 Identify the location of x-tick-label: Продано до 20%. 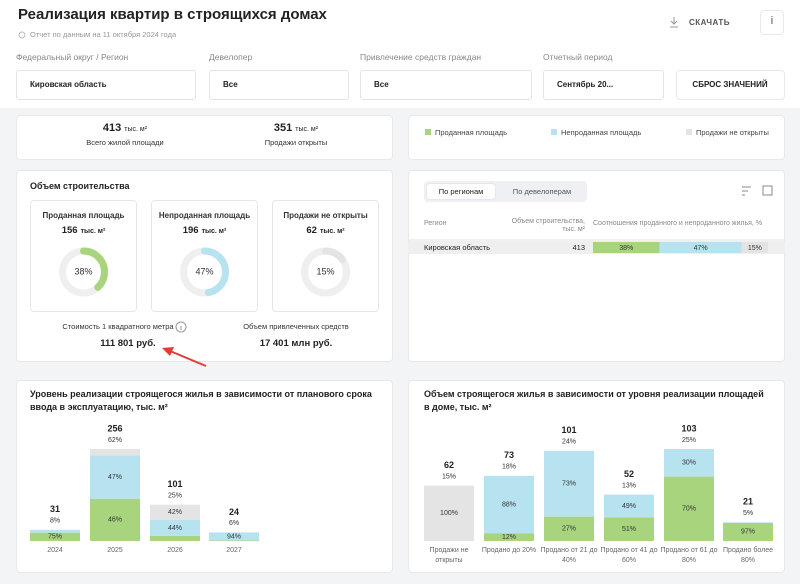
(509, 550).